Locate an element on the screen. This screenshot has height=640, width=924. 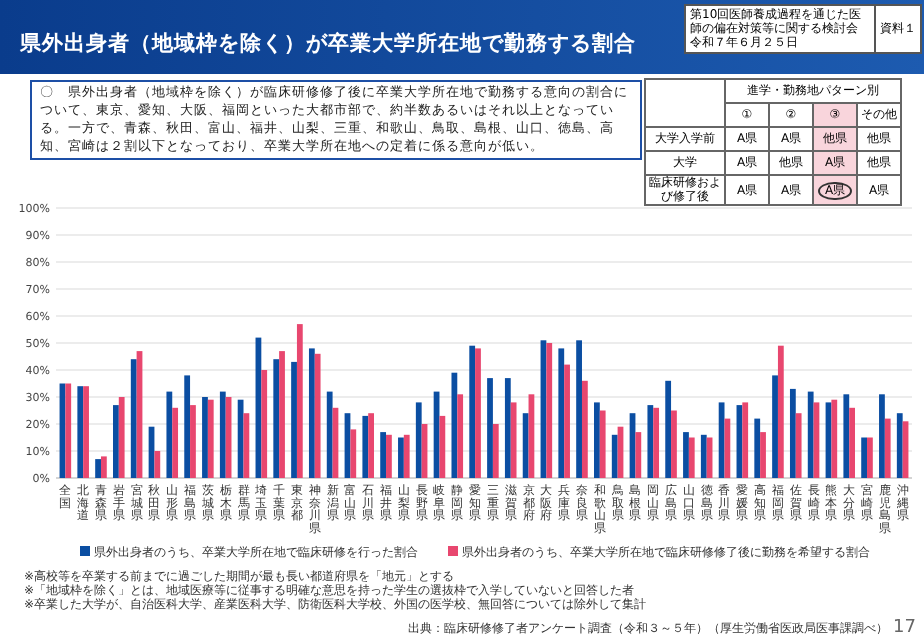
chart-title: 県外出身者（地域枠を除く）が卒業大学所在地で勤務する割合 is located at coordinates (328, 44).